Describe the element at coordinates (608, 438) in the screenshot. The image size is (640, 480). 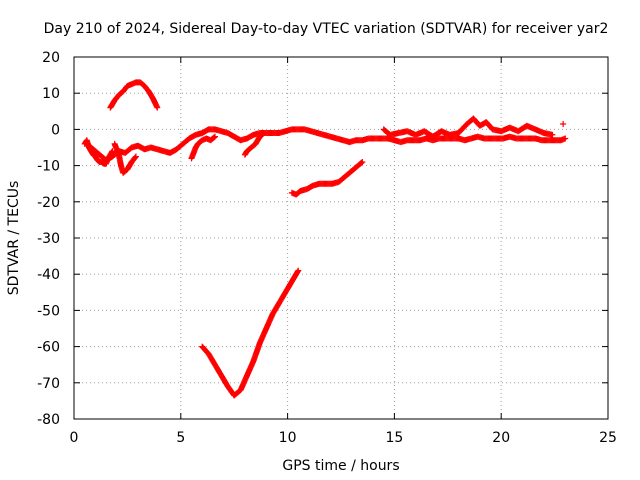
I see `x-tick-label: 25` at that location.